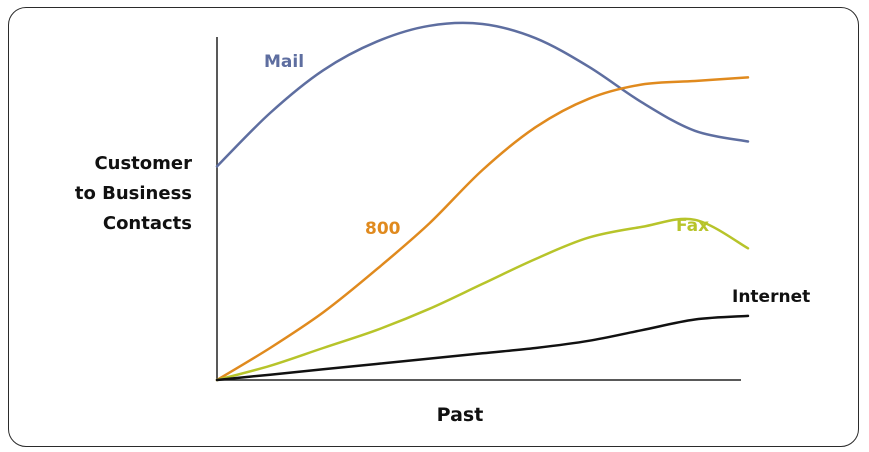 Image resolution: width=869 pixels, height=452 pixels. Describe the element at coordinates (284, 62) in the screenshot. I see `series-label-mail: Mail` at that location.